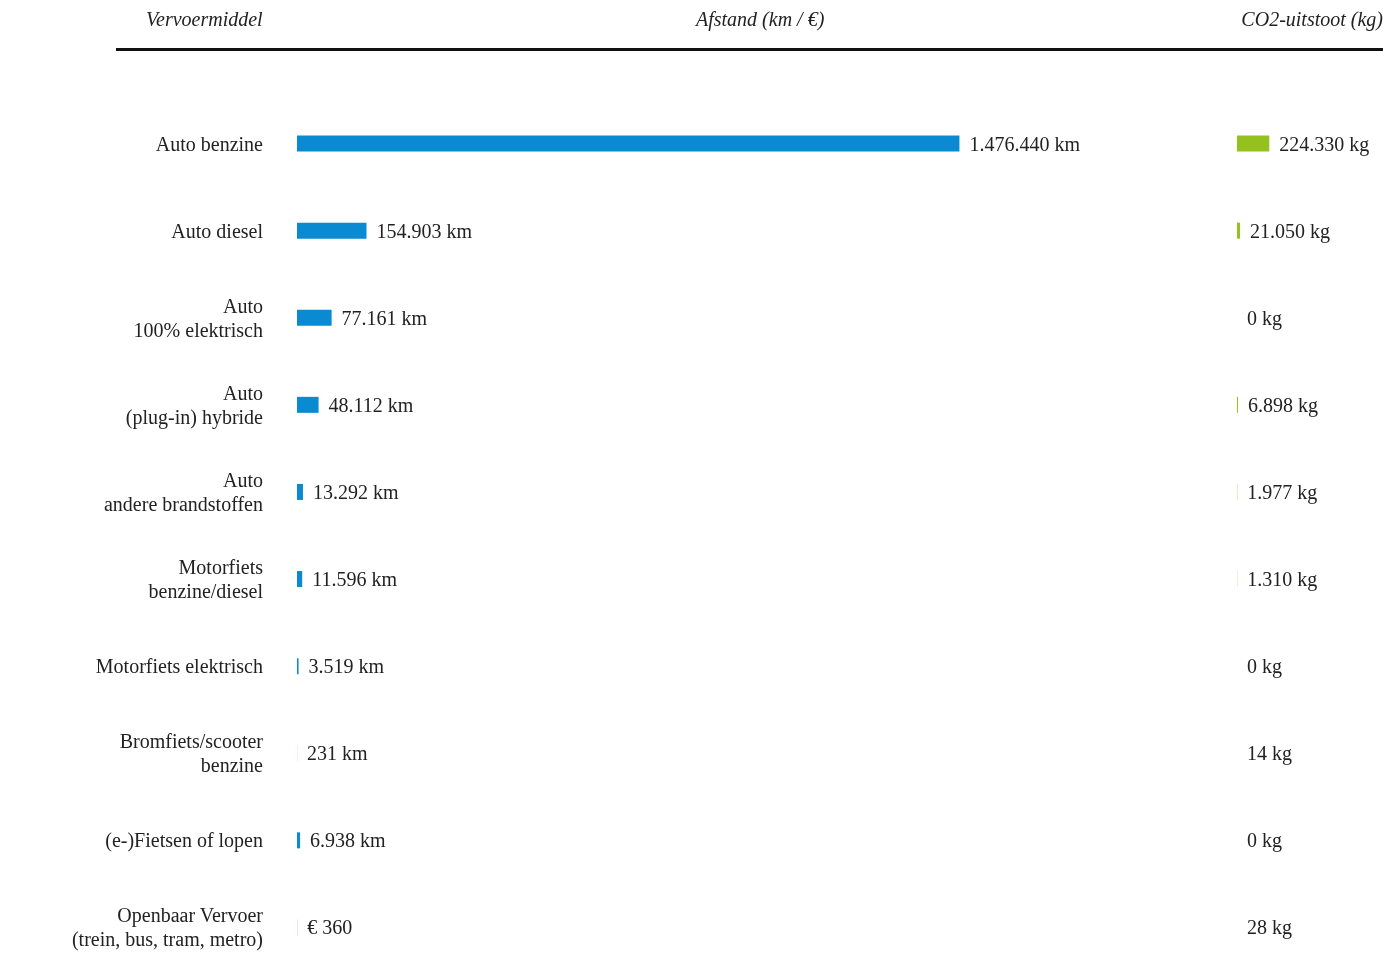 This screenshot has width=1383, height=971. I want to click on data-label: 1.476.440 km, so click(1025, 143).